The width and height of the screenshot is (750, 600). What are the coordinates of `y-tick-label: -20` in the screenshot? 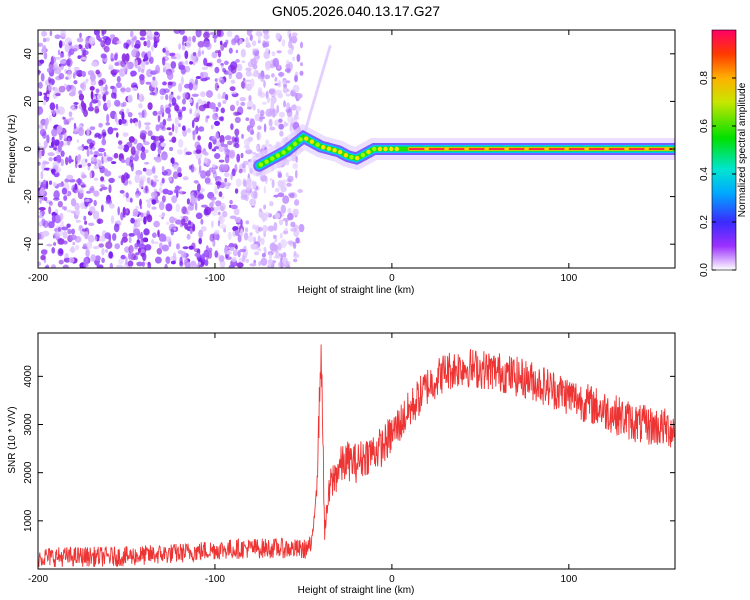 It's located at (28, 196).